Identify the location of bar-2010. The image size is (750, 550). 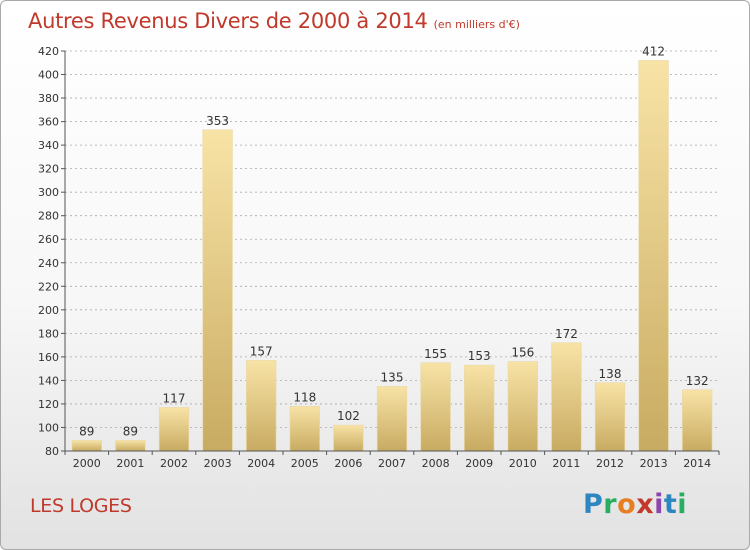
(522, 406).